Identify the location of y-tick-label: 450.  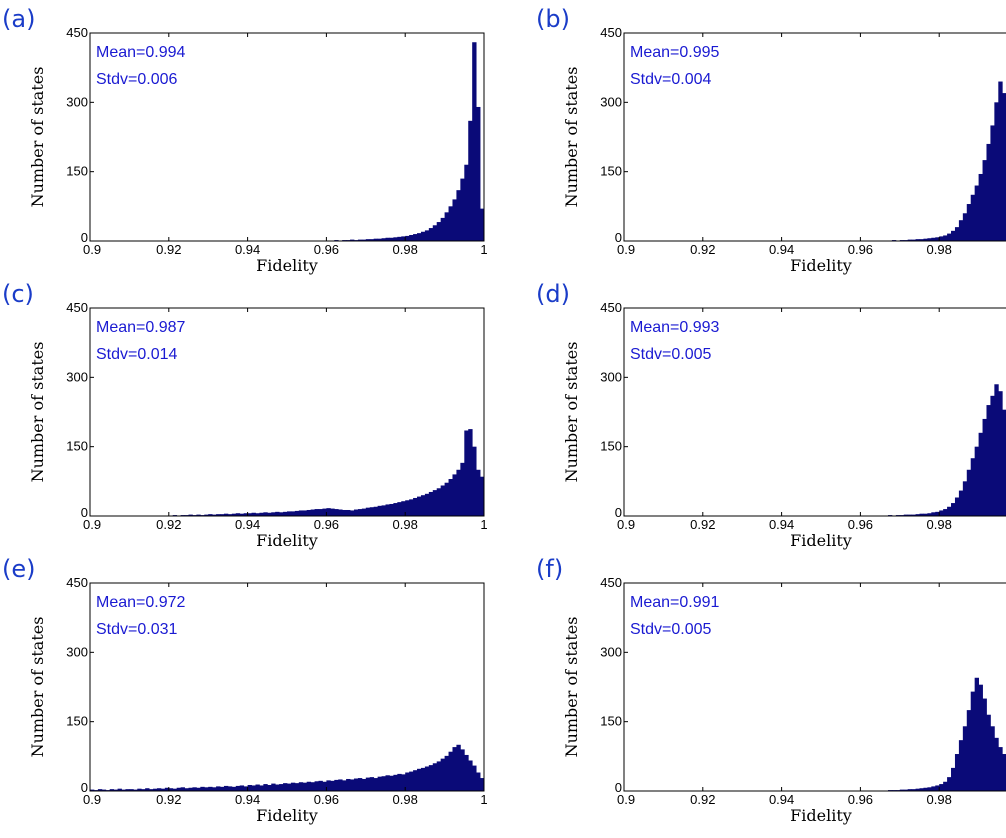
(611, 32).